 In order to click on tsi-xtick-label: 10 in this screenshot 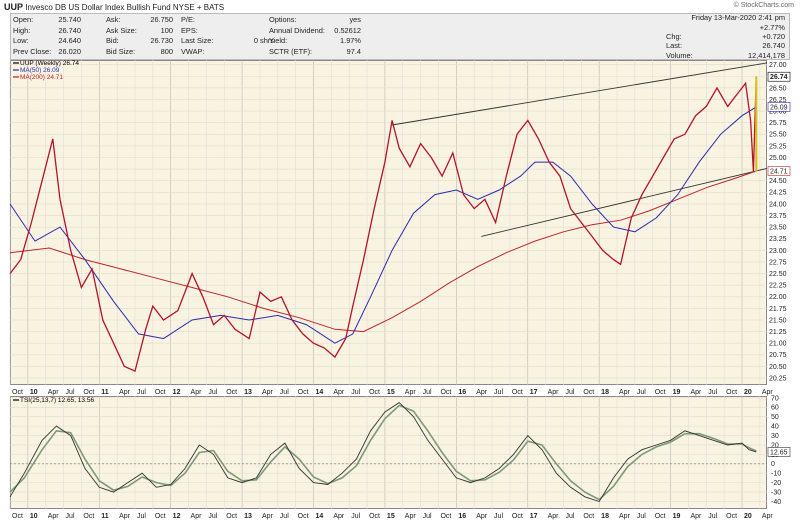, I will do `click(34, 516)`.